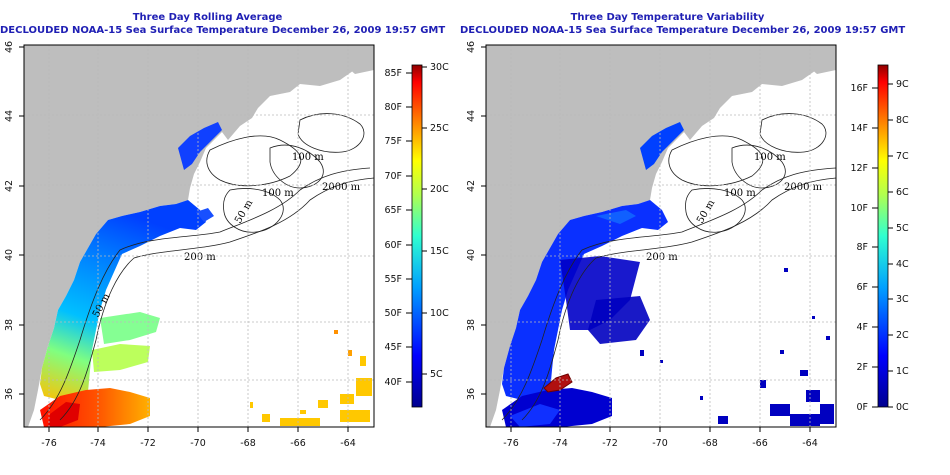 This screenshot has width=950, height=475. Describe the element at coordinates (862, 367) in the screenshot. I see `right-cb-f: 2F` at that location.